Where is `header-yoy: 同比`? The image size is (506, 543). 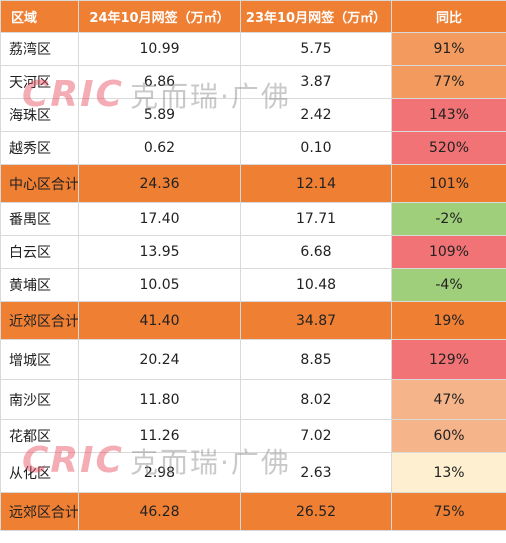 header-yoy: 同比 is located at coordinates (448, 16).